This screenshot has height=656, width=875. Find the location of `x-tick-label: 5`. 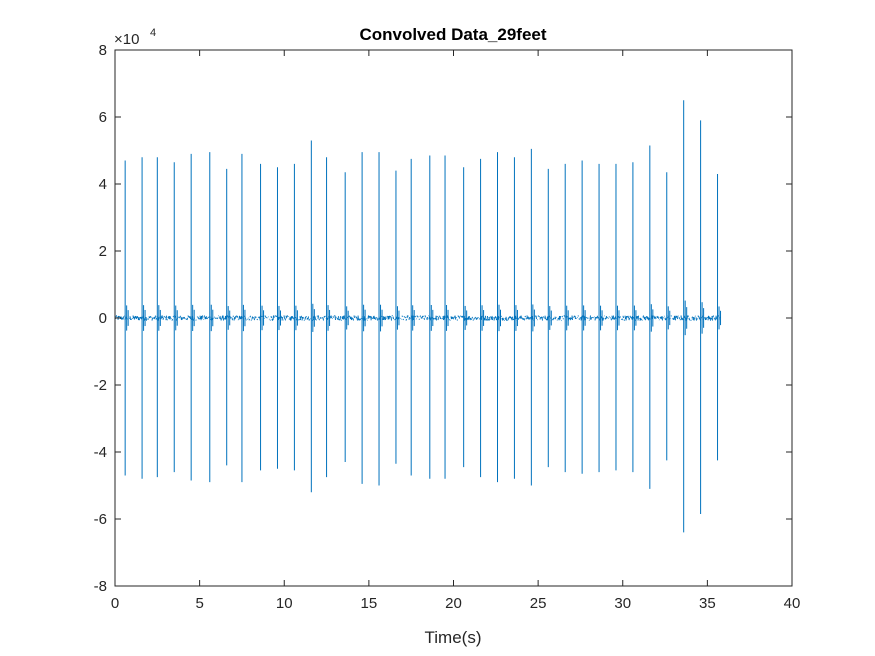

x-tick-label: 5 is located at coordinates (199, 603).